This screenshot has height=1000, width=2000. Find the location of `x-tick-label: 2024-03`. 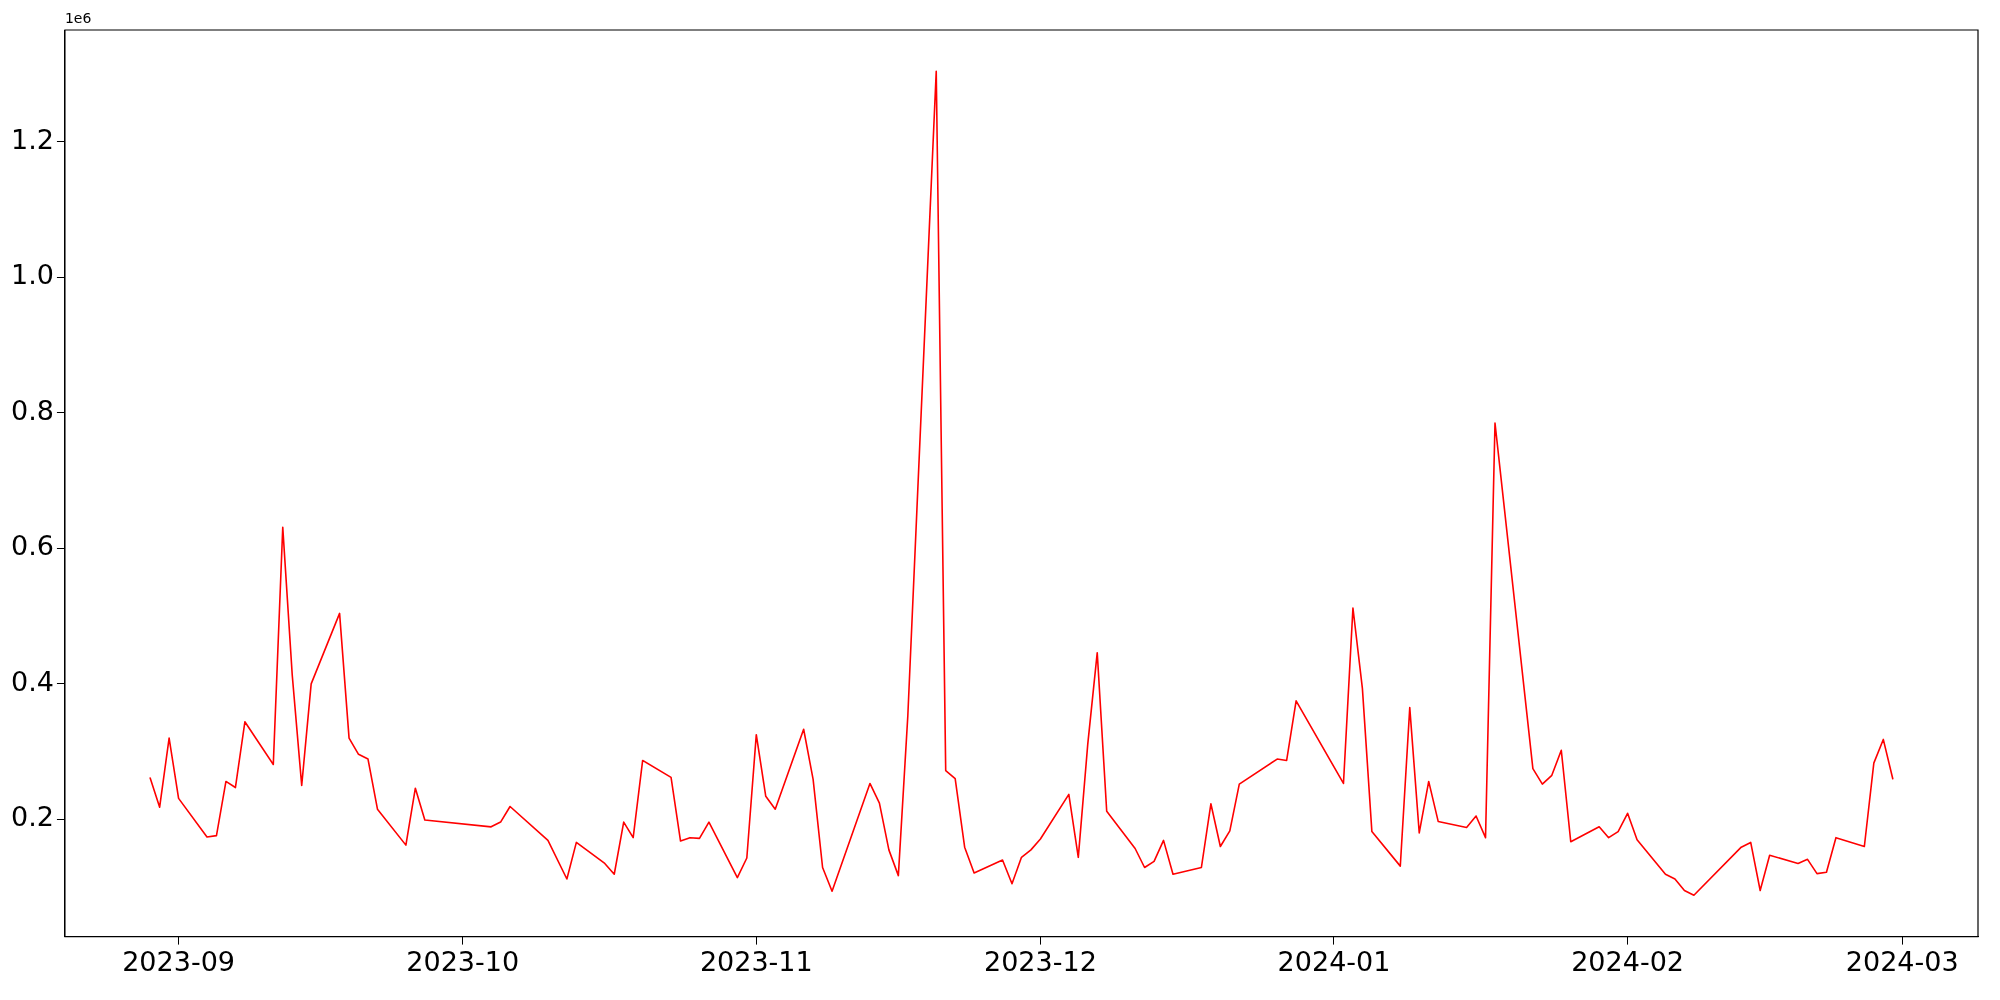

x-tick-label: 2024-03 is located at coordinates (1902, 961).